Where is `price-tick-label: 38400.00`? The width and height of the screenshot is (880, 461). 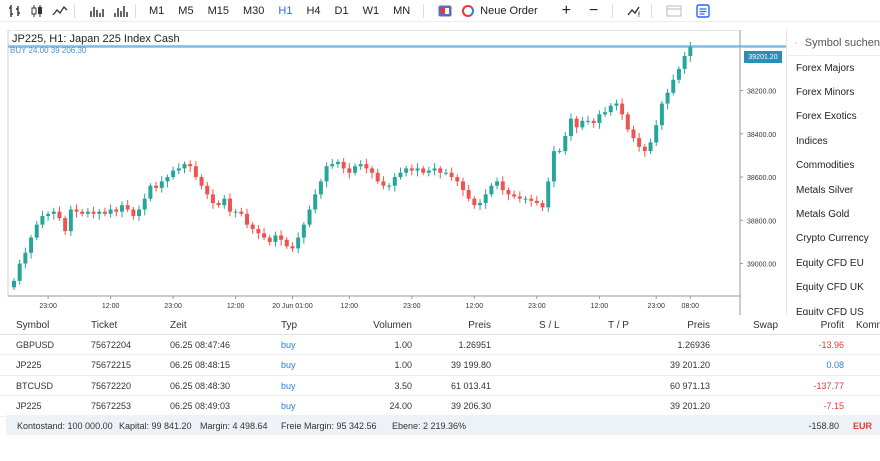
price-tick-label: 38400.00 is located at coordinates (761, 135).